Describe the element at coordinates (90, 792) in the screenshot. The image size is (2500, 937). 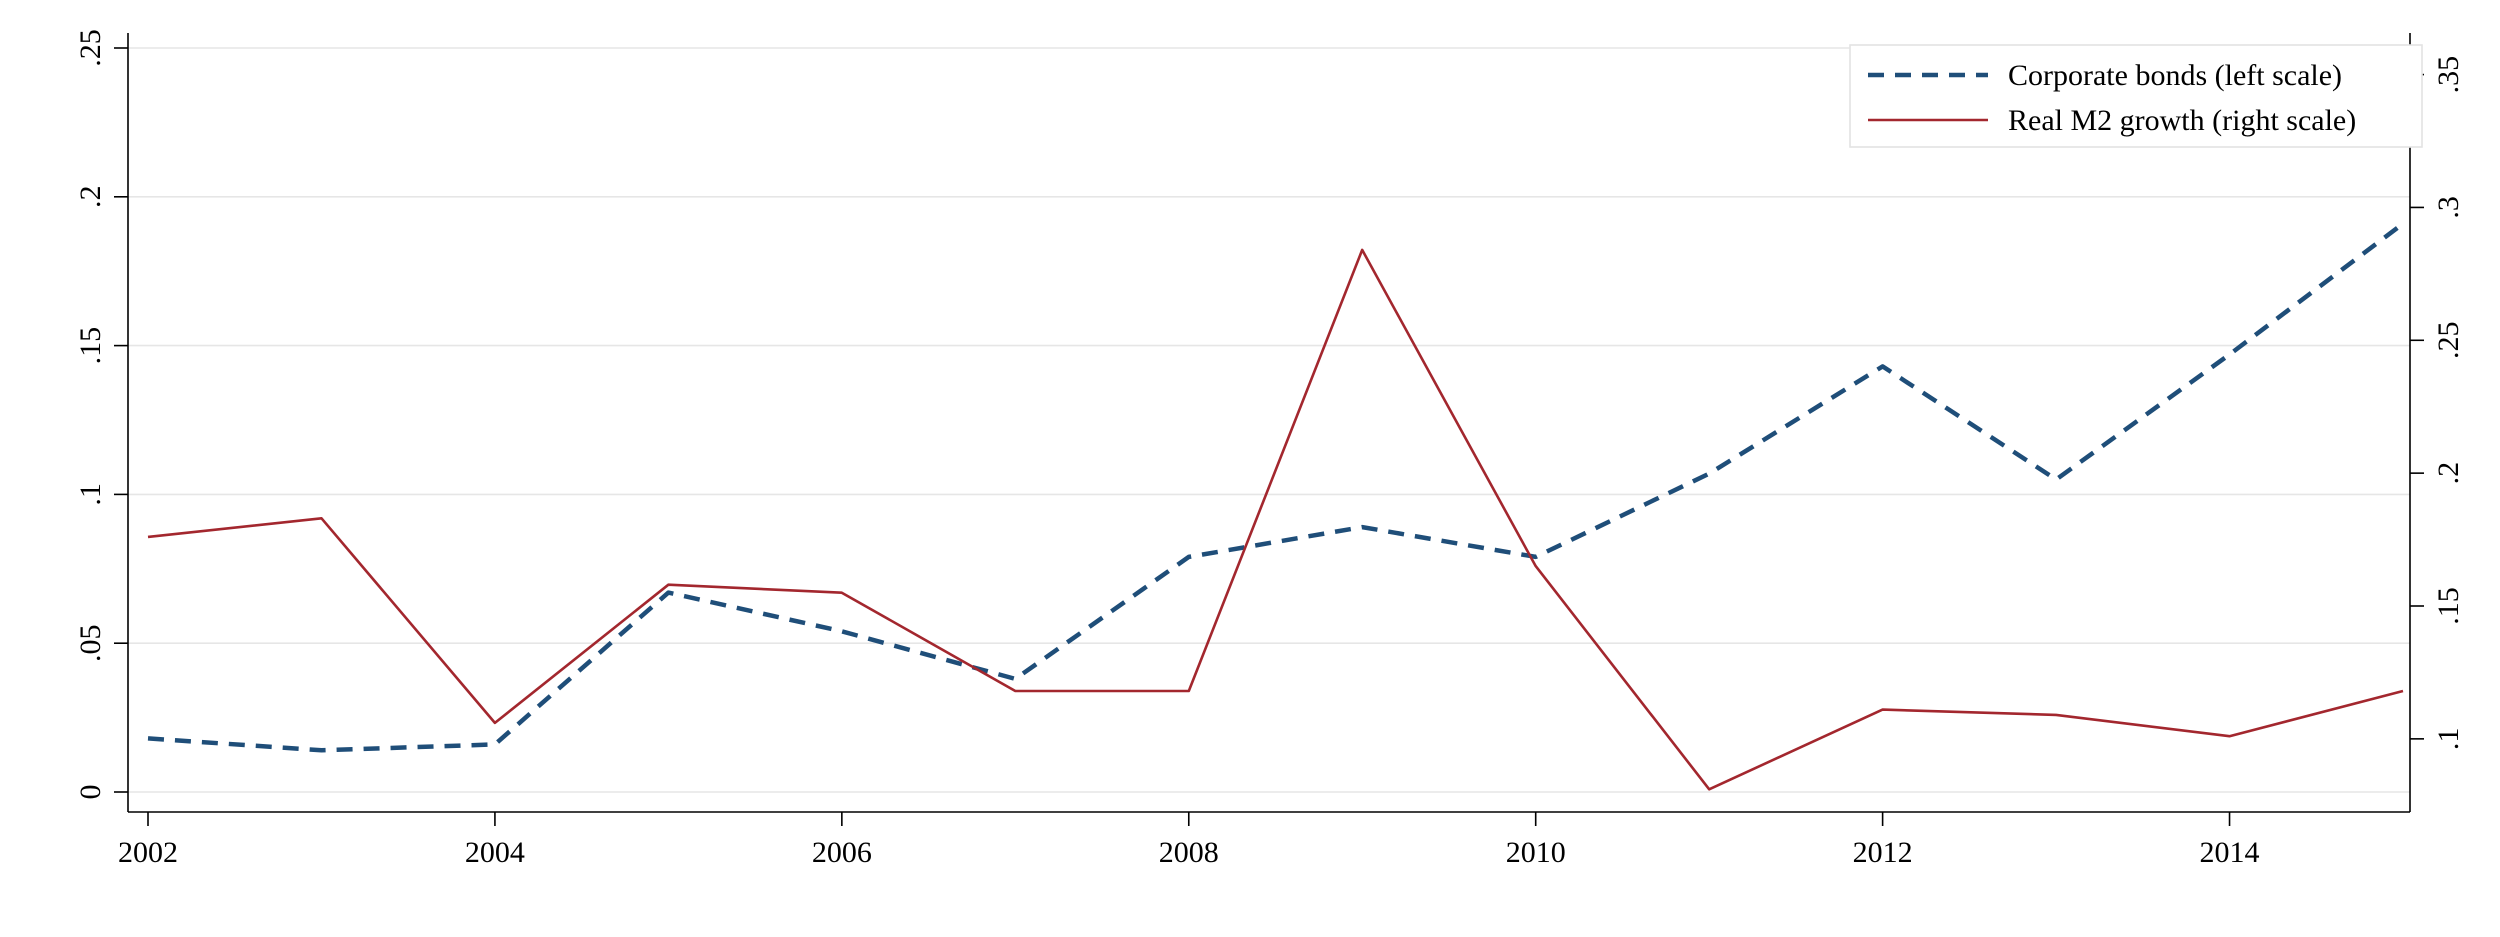
I see `left-tick-label: 0` at that location.